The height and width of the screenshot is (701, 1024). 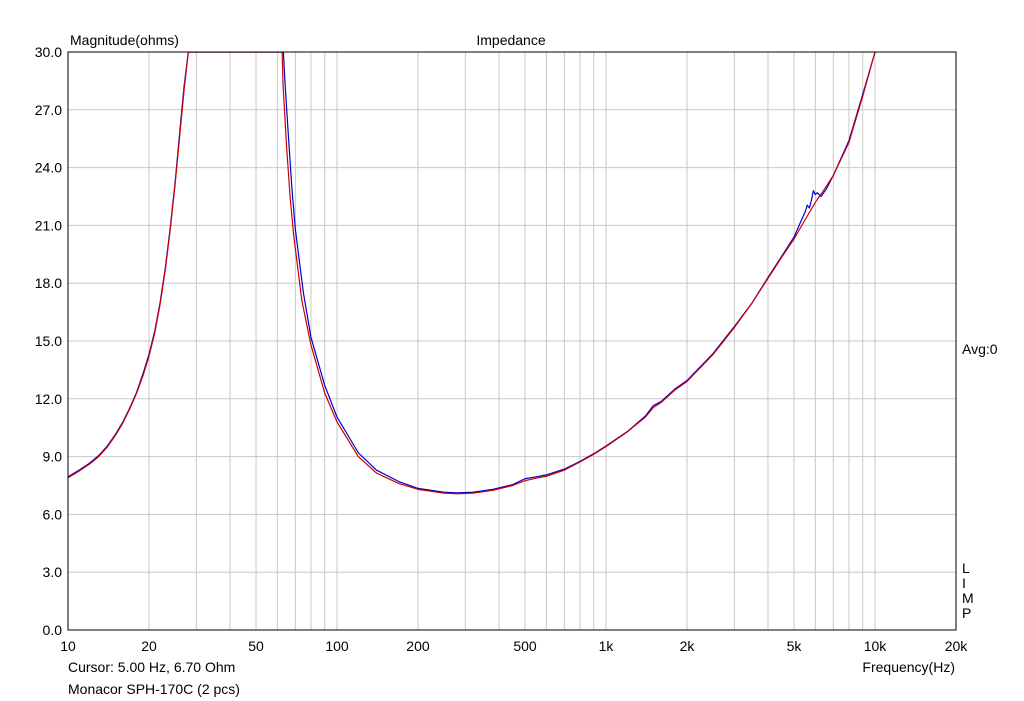 What do you see at coordinates (908, 667) in the screenshot?
I see `x-axis-label: Frequency(Hz)` at bounding box center [908, 667].